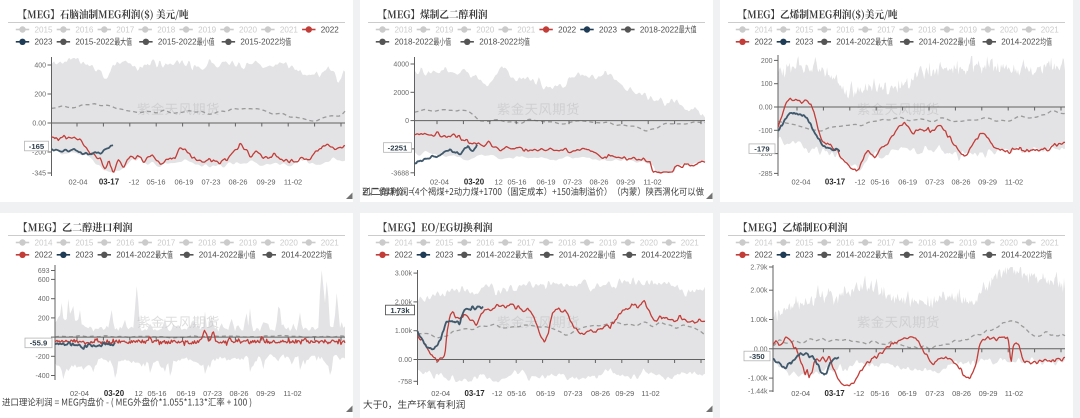 The image size is (1080, 418). Describe the element at coordinates (44, 280) in the screenshot. I see `svg-text: 600` at that location.